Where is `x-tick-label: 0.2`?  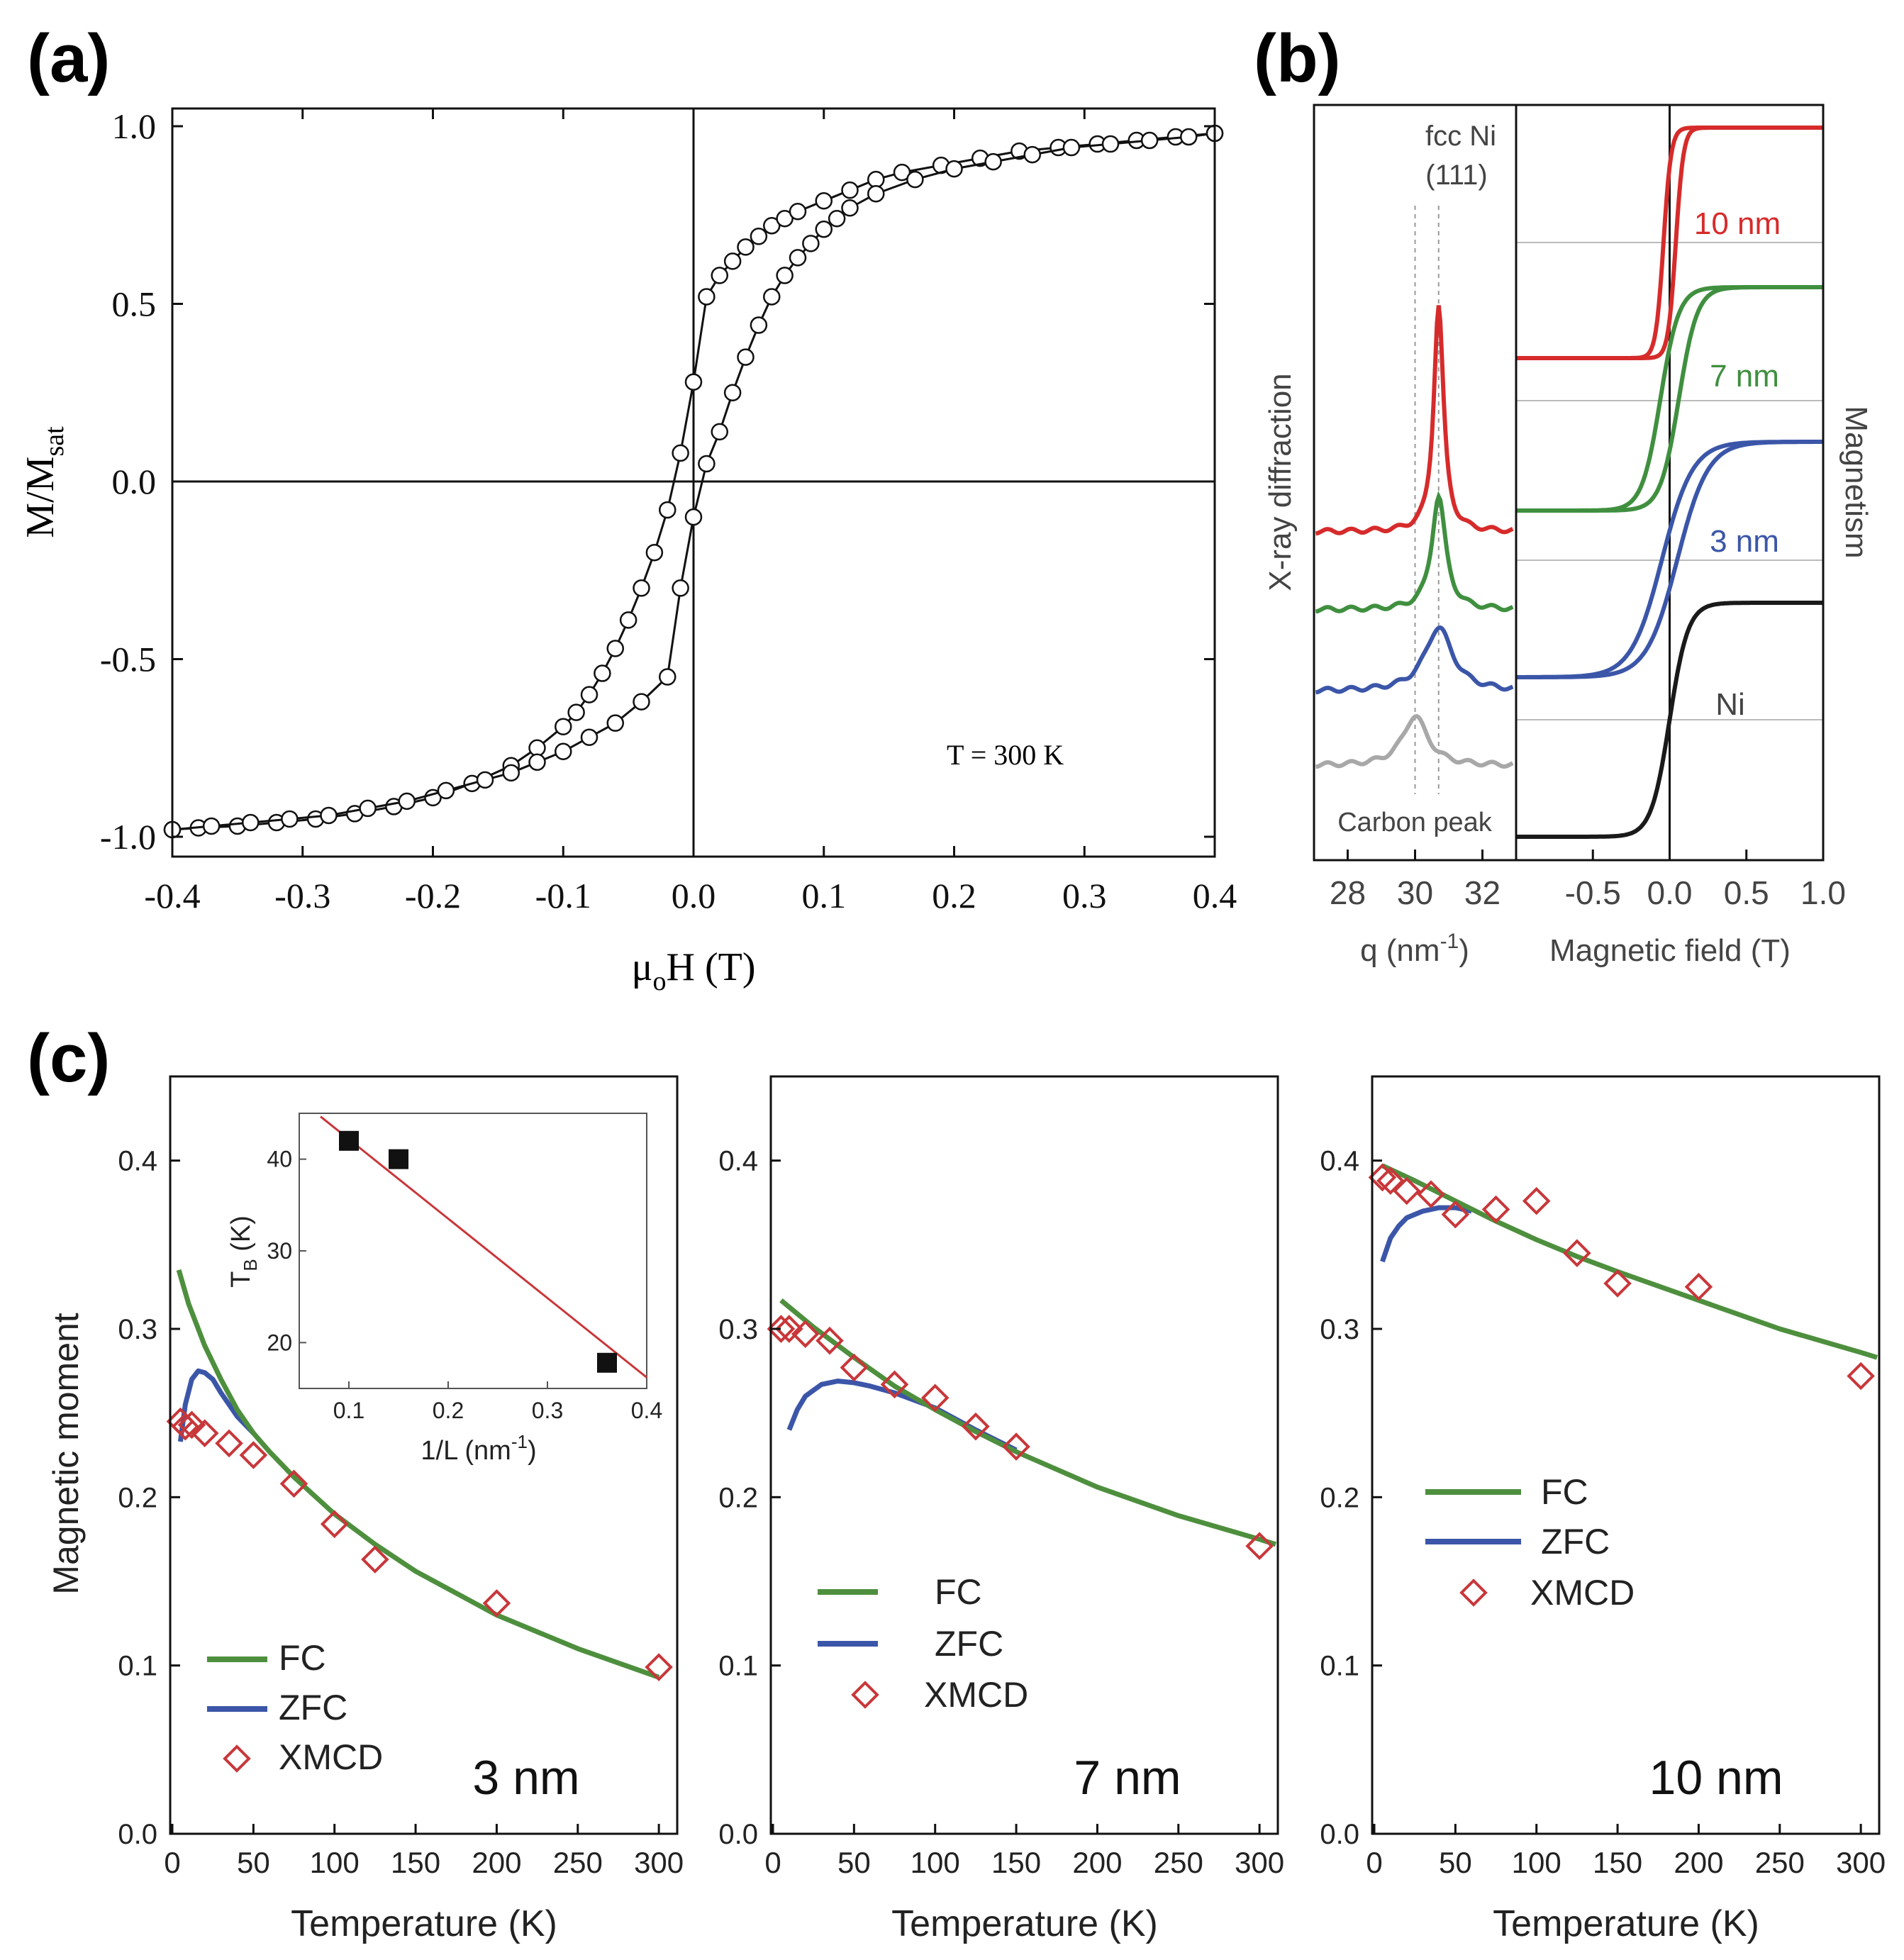
x-tick-label: 0.2 is located at coordinates (954, 895).